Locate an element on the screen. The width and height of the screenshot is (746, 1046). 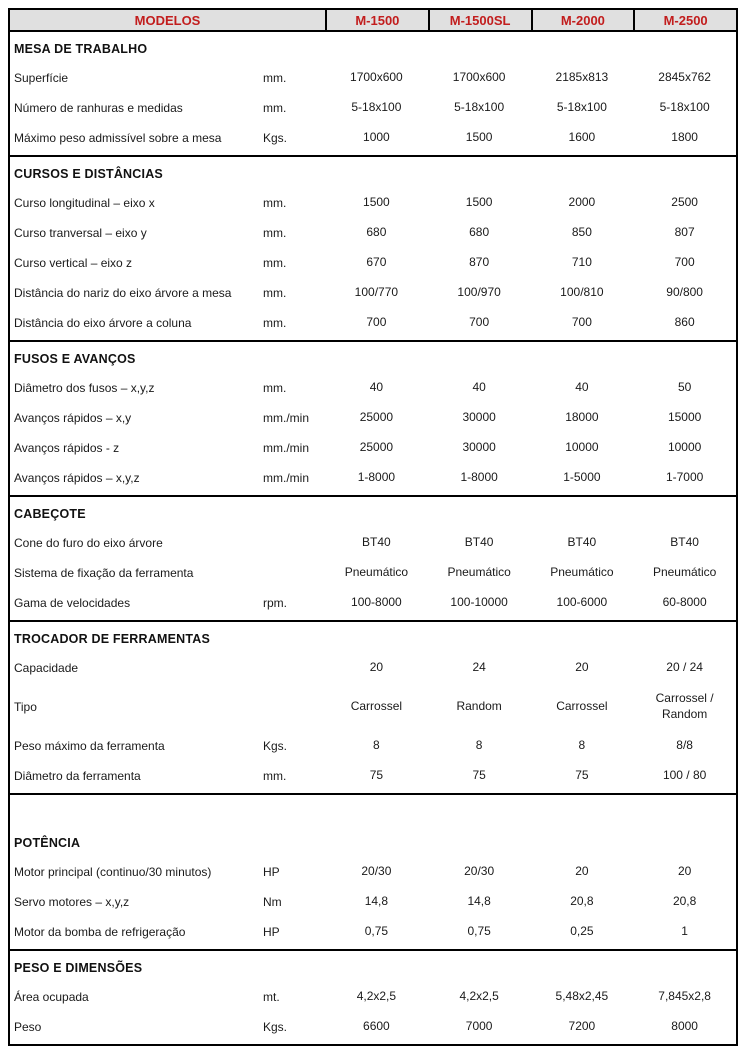
row-value: 1700x600 is located at coordinates (479, 77).